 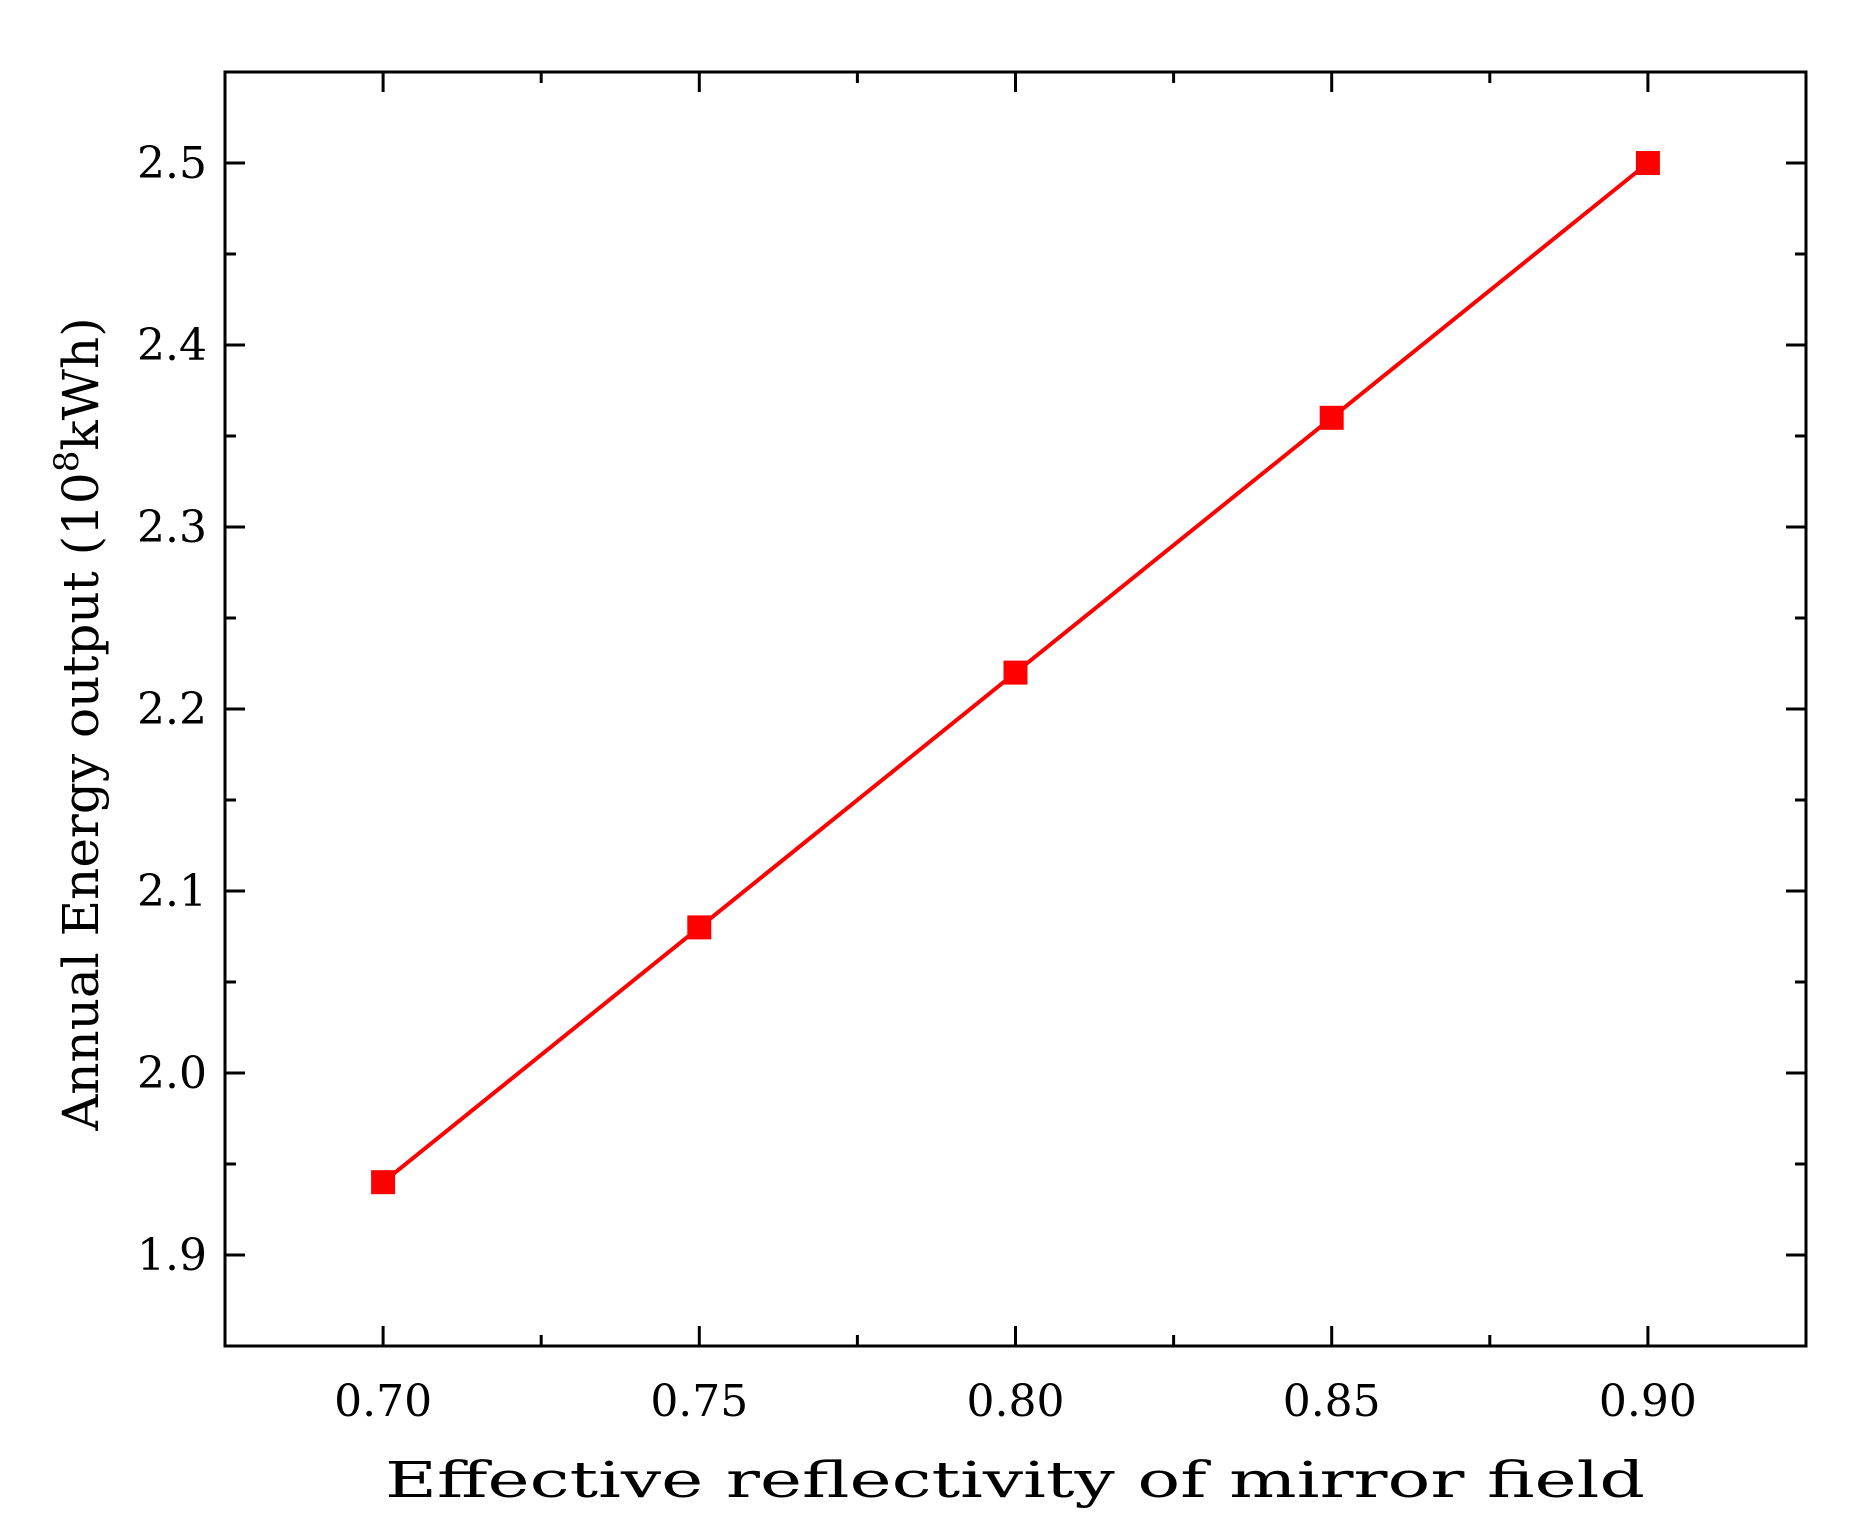 What do you see at coordinates (699, 1401) in the screenshot?
I see `x-tick-label: 0.75` at bounding box center [699, 1401].